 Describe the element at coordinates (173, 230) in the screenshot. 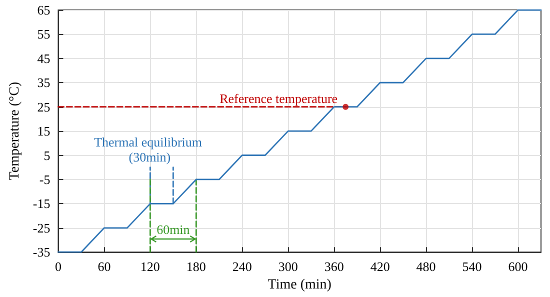

I see `series-label: 60min` at that location.